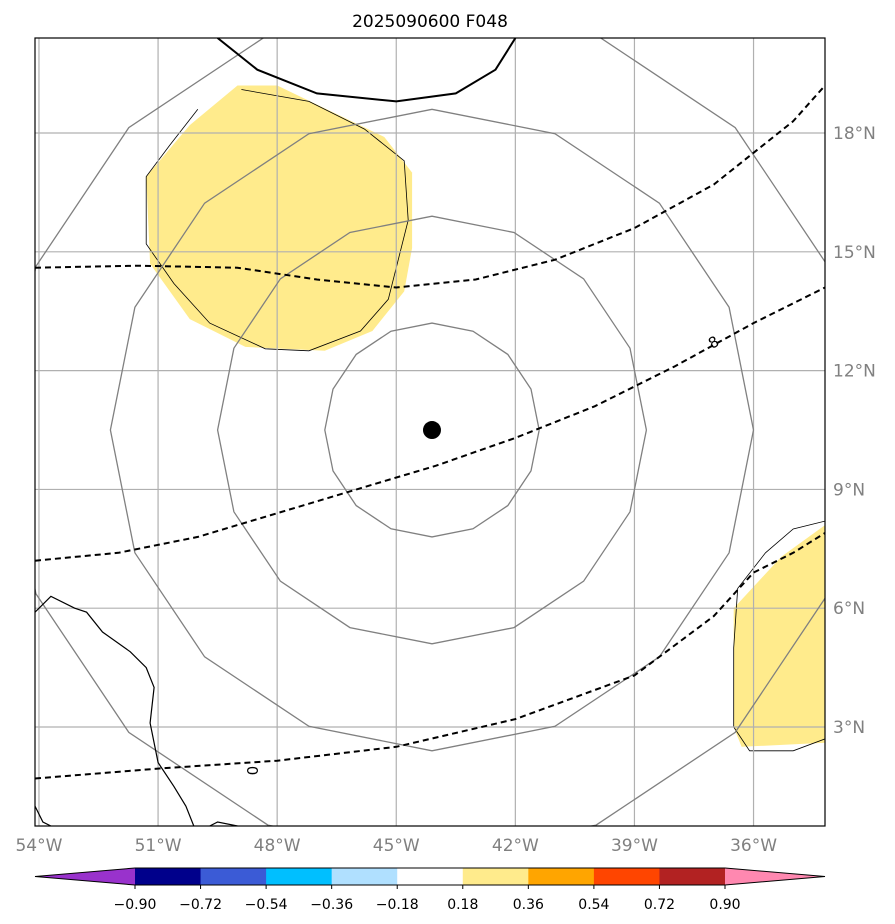 This screenshot has height=924, width=895. I want to click on longitude-tick-label: 51°W, so click(158, 846).